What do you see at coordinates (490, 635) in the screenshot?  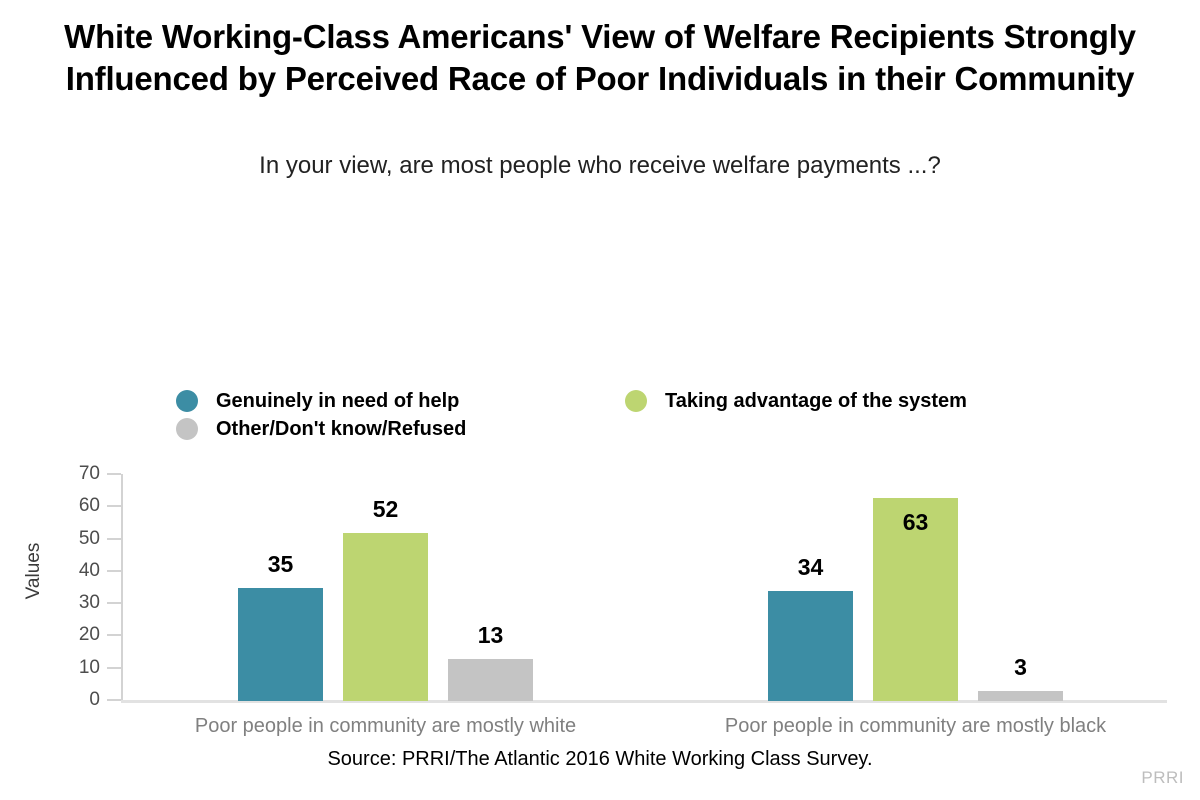 I see `bar-value-label: 13` at bounding box center [490, 635].